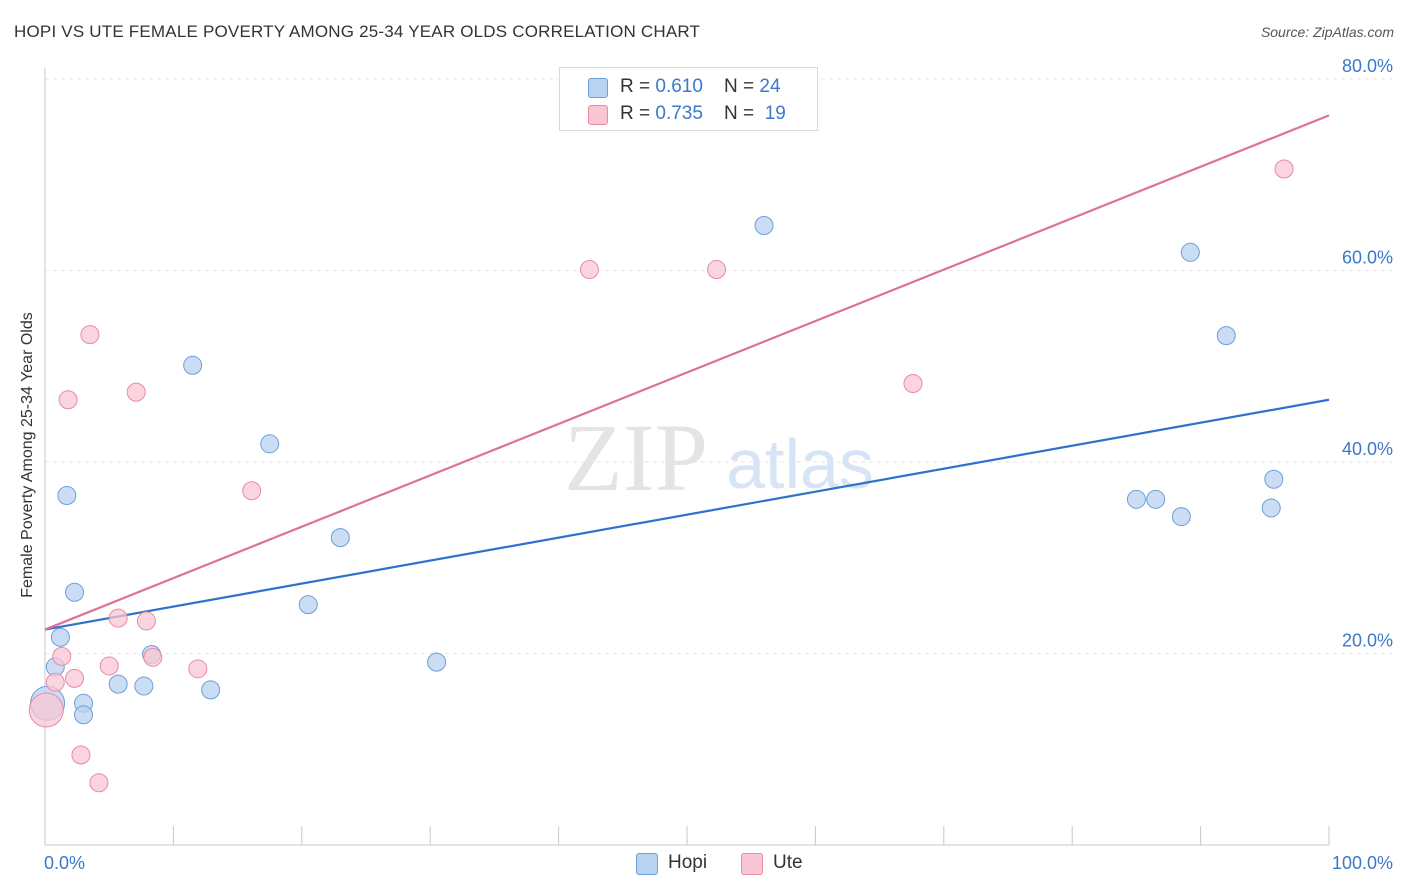 Image resolution: width=1406 pixels, height=892 pixels. I want to click on y-tick-label: 40.0%, so click(1367, 449).